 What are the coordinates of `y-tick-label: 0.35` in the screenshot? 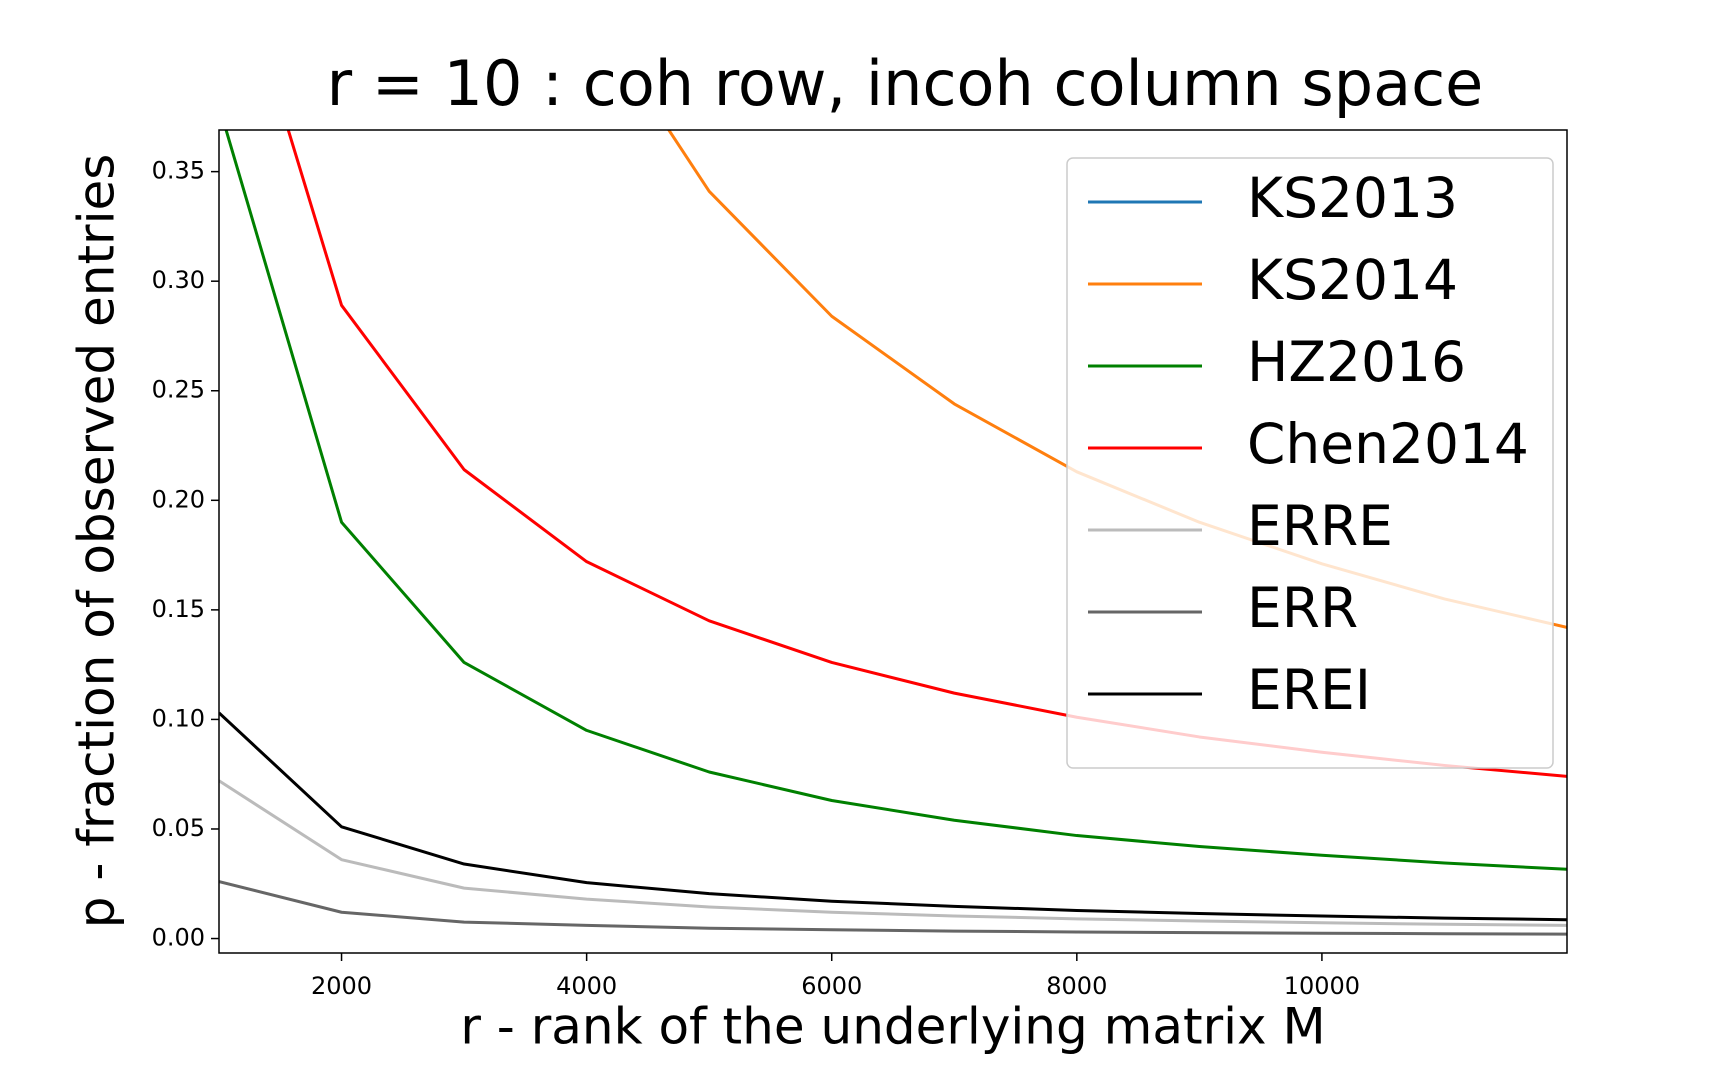 It's located at (178, 171).